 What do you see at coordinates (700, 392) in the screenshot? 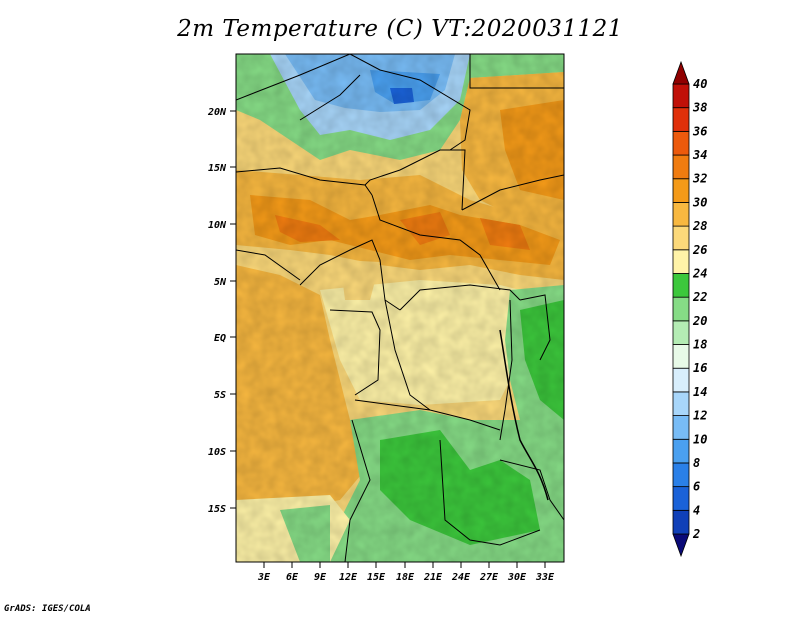
I see `colorbar-label: 14` at bounding box center [700, 392].